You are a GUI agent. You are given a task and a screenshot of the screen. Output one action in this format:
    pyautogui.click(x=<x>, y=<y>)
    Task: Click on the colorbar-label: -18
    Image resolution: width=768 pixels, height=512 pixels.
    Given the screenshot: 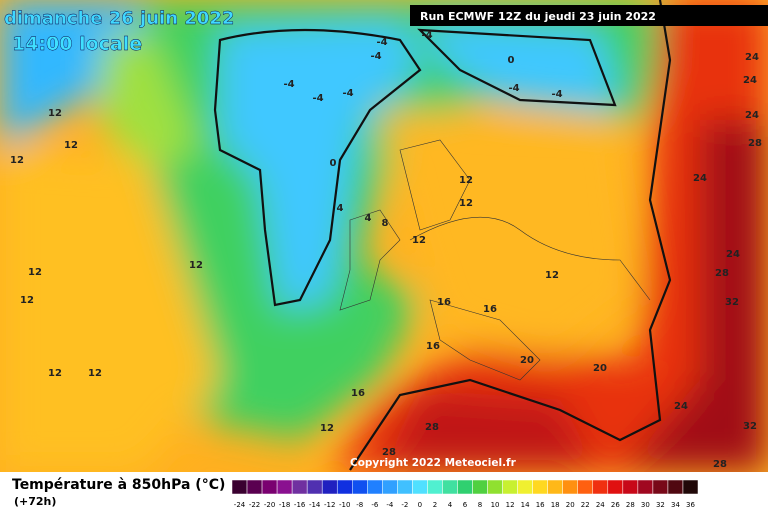 What is the action you would take?
    pyautogui.click(x=284, y=505)
    